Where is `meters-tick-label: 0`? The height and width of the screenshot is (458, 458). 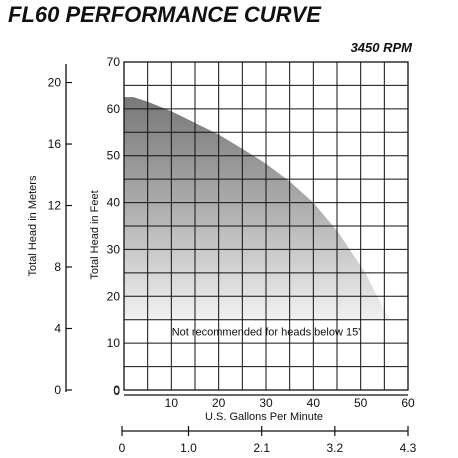 meters-tick-label: 0 is located at coordinates (57, 390).